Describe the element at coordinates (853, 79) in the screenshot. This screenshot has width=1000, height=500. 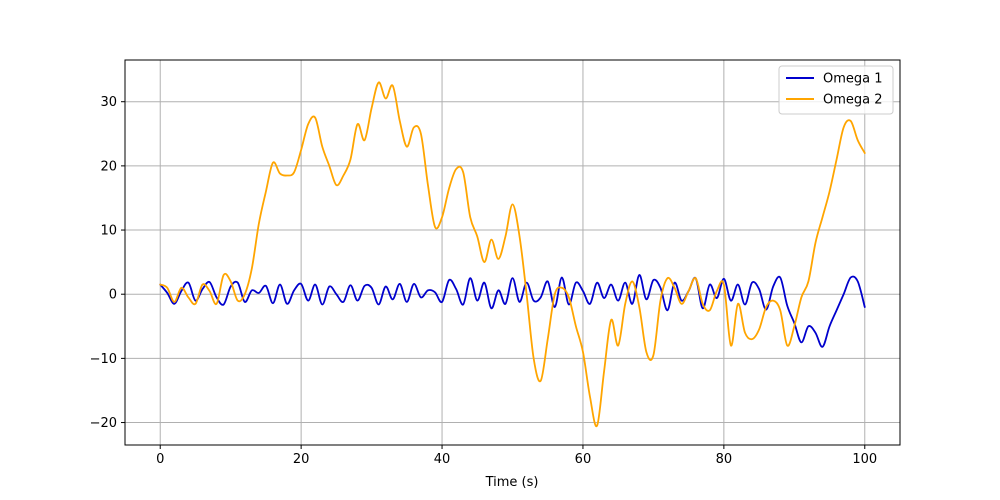
I see `legend-label-omega-1: Omega 1` at that location.